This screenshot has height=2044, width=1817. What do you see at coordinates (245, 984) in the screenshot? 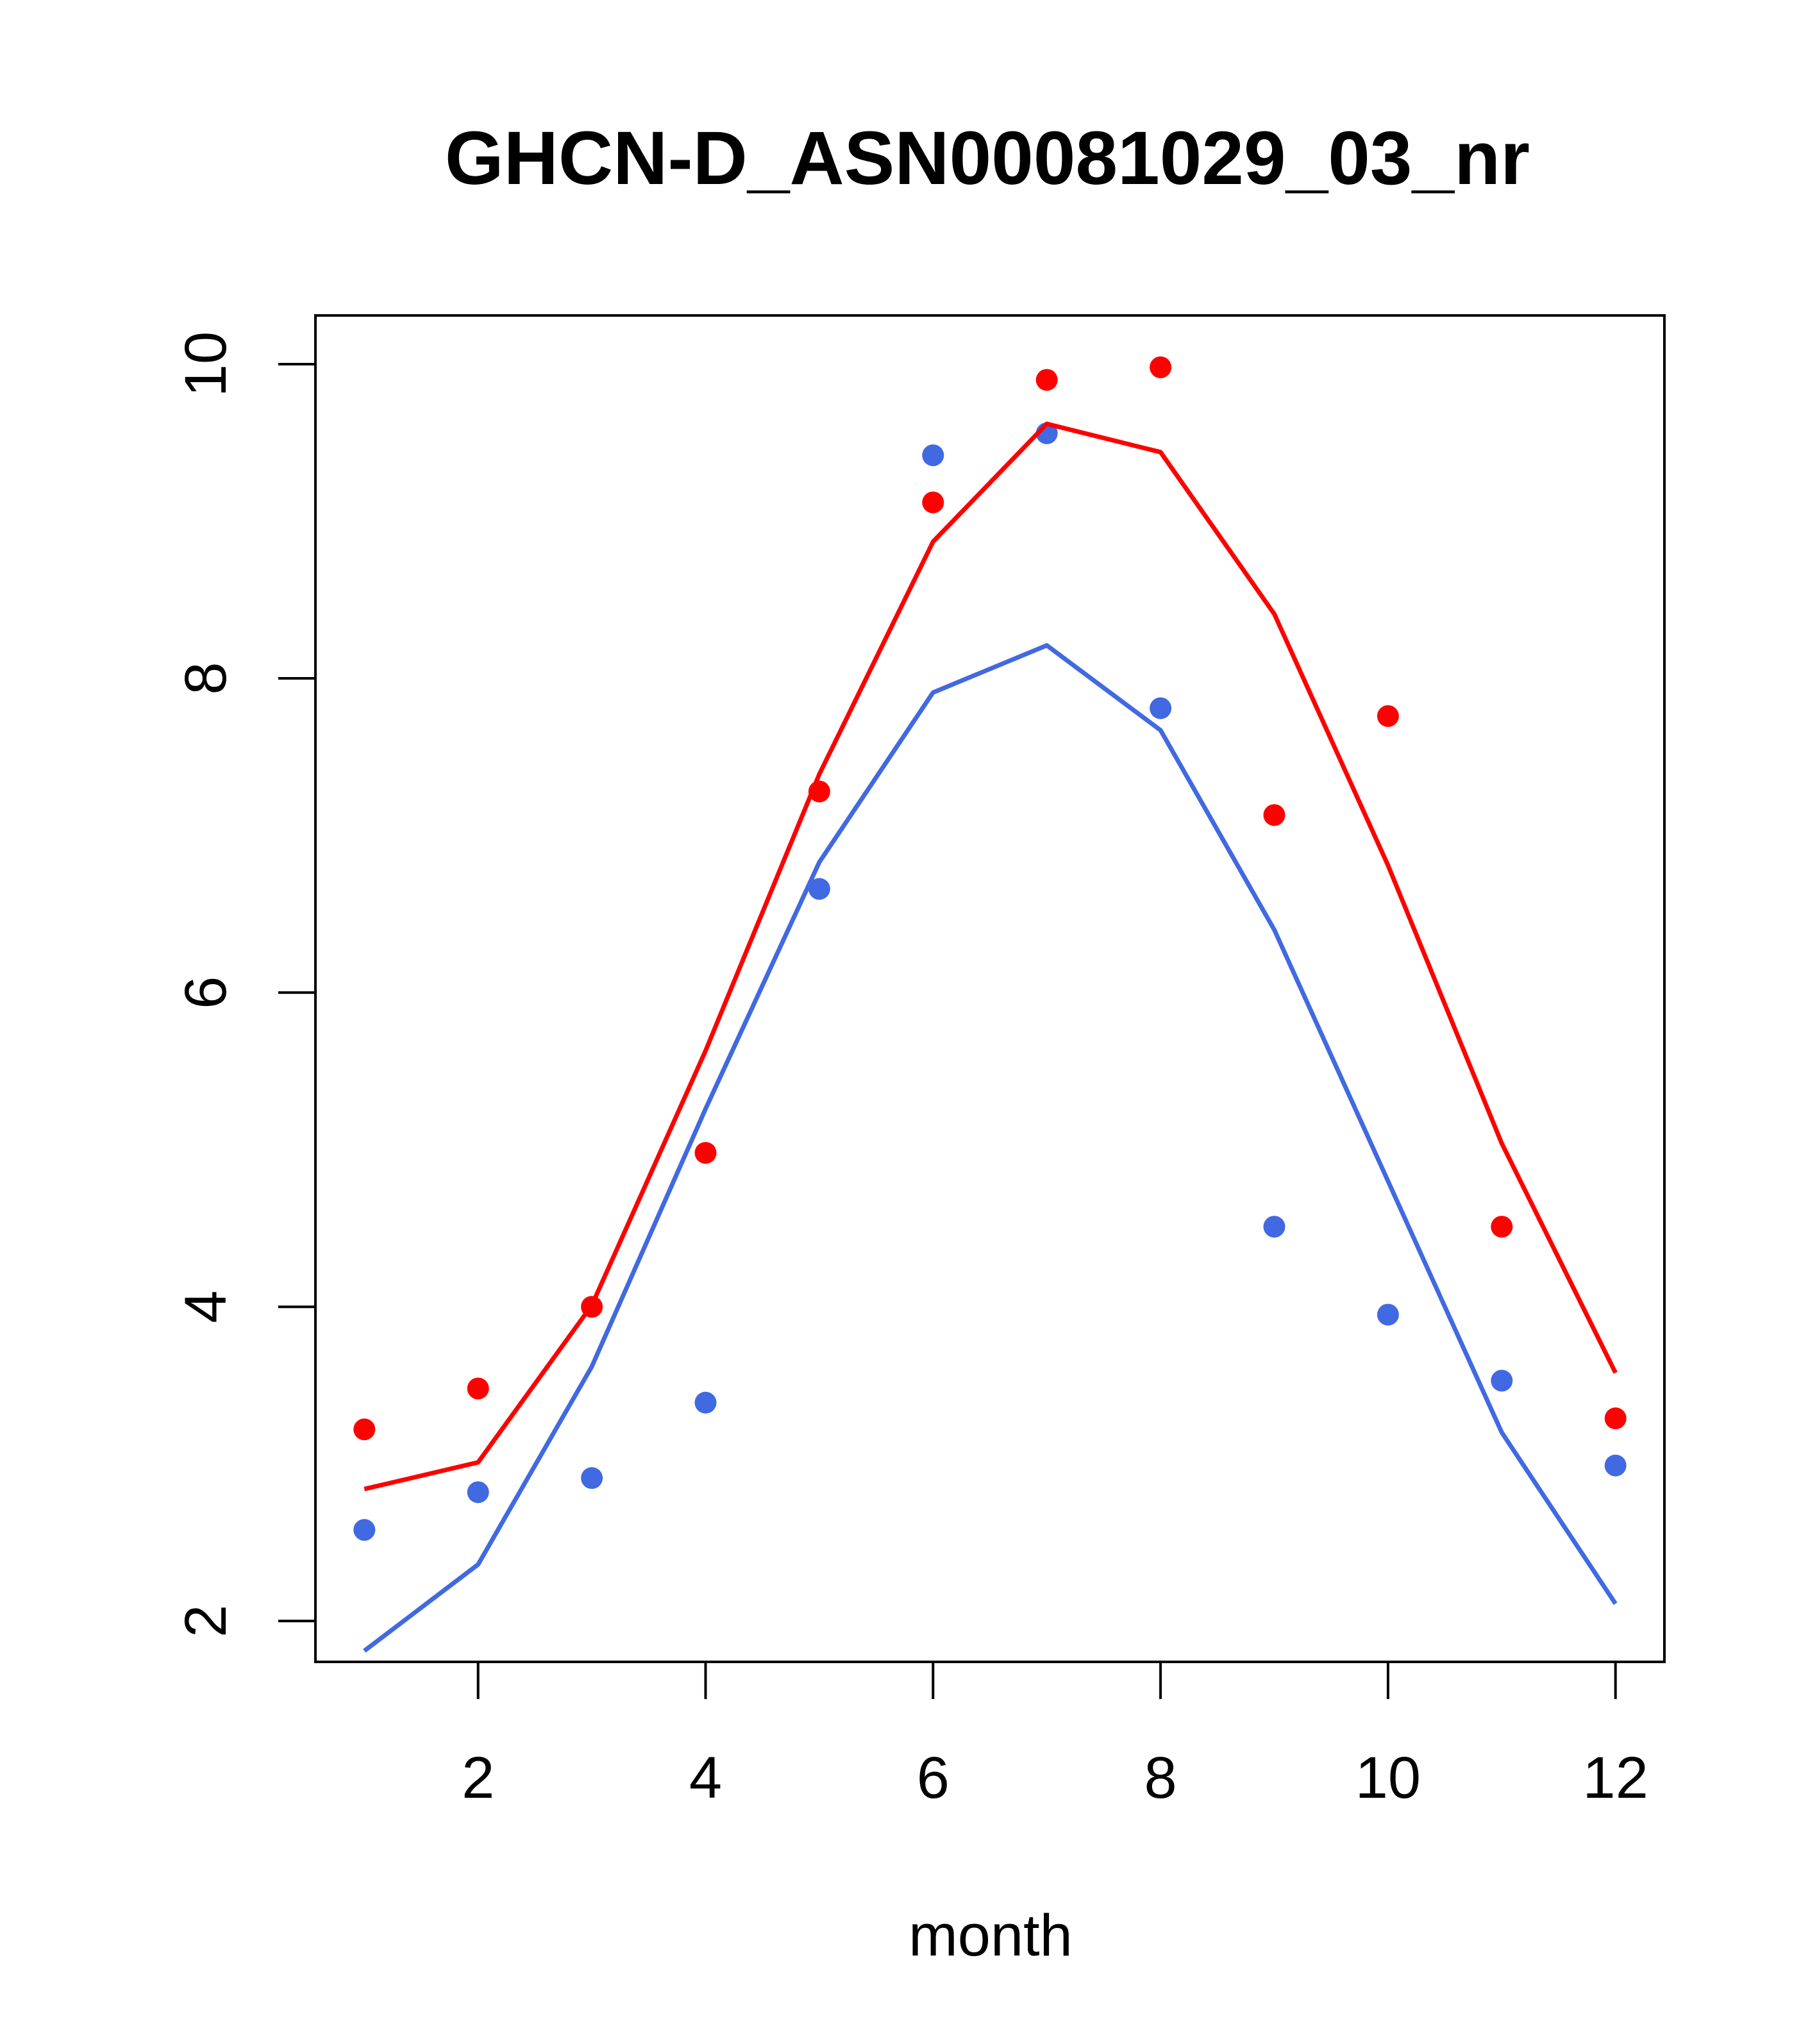
I see `y-axis: 2 4 6 8 10` at bounding box center [245, 984].